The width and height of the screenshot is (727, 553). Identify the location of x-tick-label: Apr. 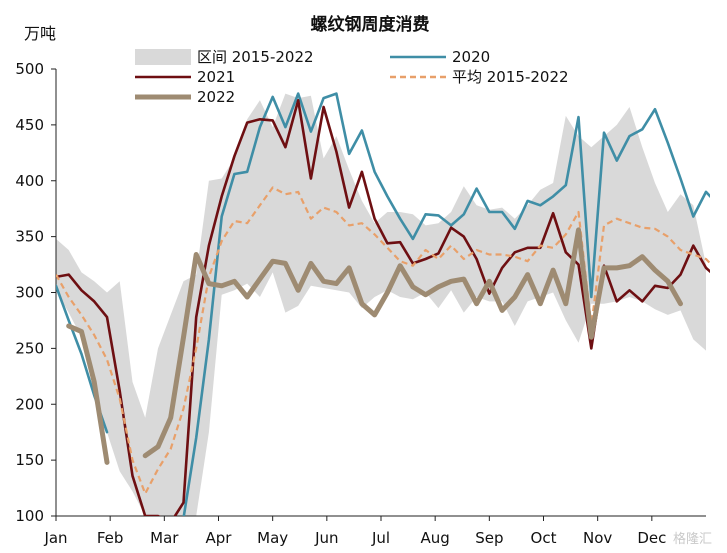
(219, 538).